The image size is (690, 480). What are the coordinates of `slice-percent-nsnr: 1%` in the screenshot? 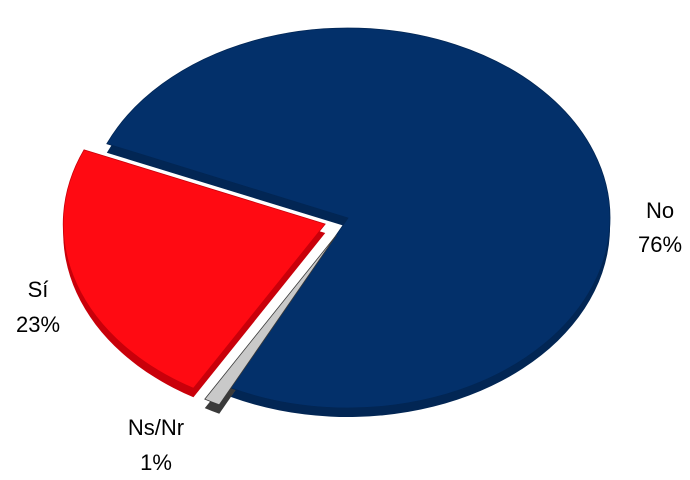 It's located at (156, 462).